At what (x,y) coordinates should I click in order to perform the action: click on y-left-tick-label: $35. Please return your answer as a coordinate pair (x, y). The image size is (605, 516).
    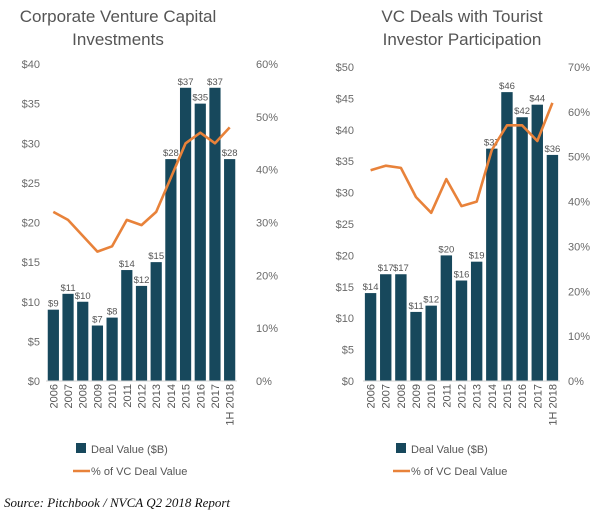
    Looking at the image, I should click on (345, 162).